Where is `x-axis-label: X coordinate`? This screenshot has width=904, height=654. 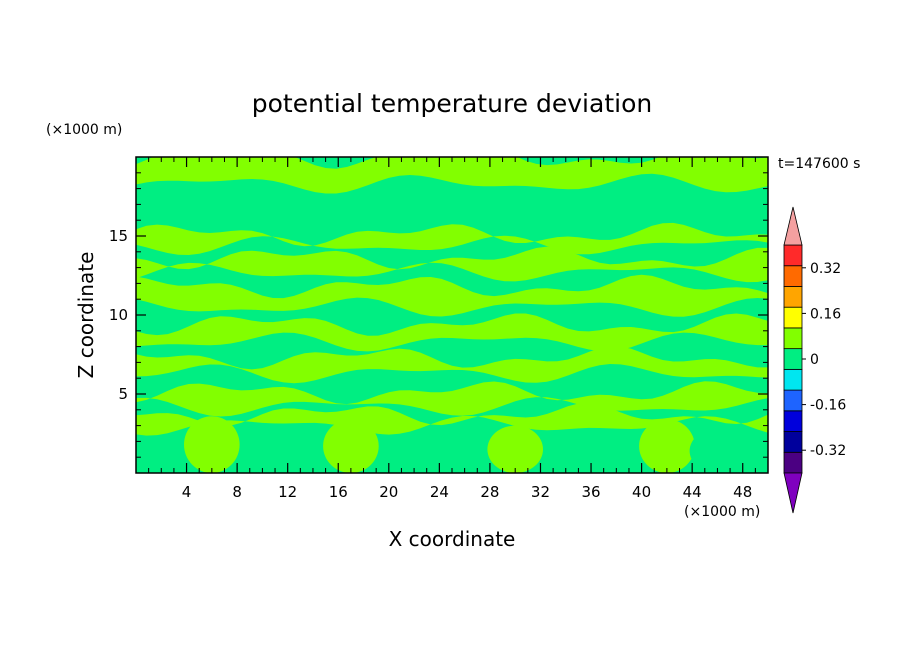 x-axis-label: X coordinate is located at coordinates (452, 539).